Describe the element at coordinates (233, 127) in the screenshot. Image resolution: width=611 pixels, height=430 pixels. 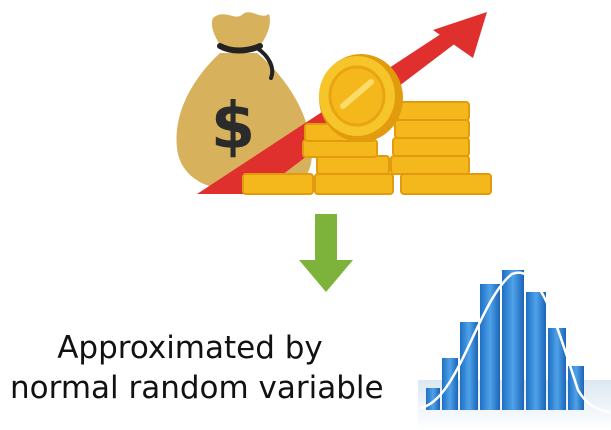
I see `bag-dollar-symbol: $` at that location.